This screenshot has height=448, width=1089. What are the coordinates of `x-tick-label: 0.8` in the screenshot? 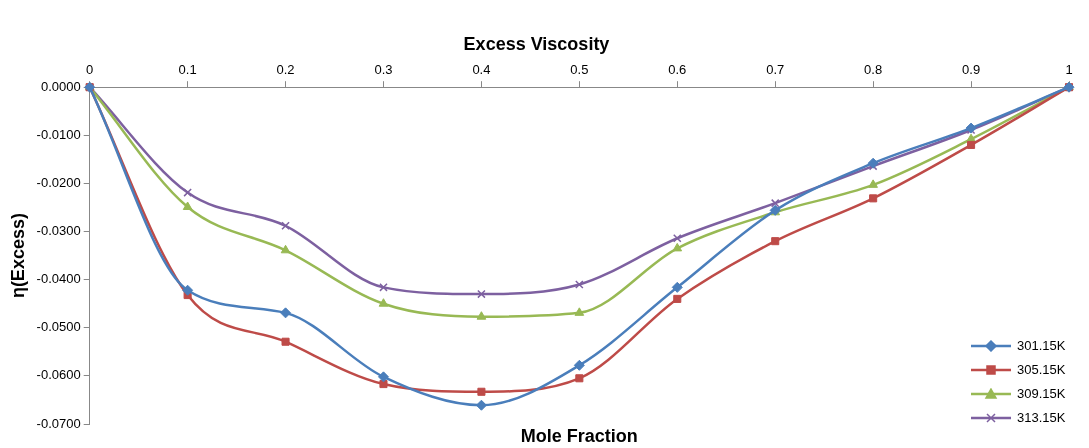 It's located at (873, 69).